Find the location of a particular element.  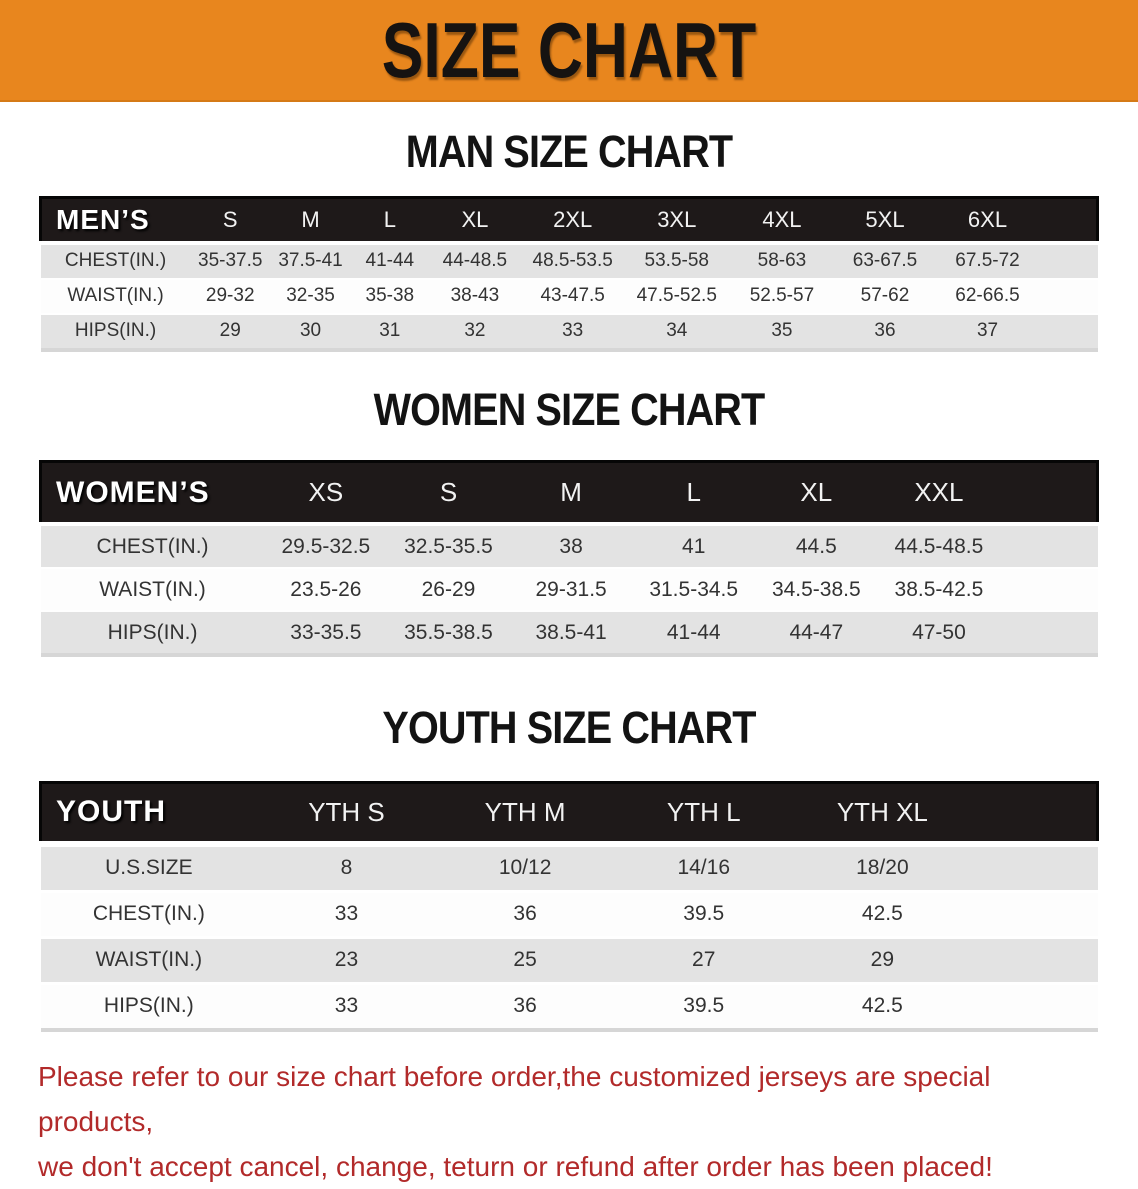

banner-title: SIZE CHART is located at coordinates (569, 49).